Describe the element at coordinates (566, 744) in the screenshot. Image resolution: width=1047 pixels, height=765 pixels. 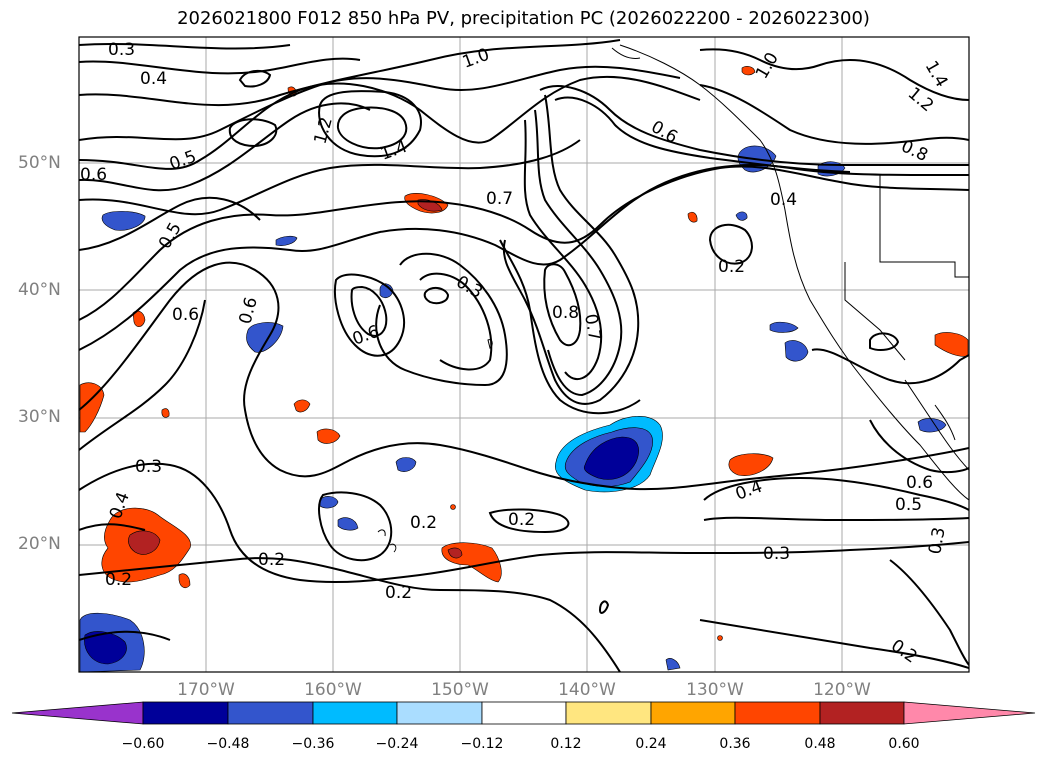
I see `colorbar-tick: 0.12` at that location.